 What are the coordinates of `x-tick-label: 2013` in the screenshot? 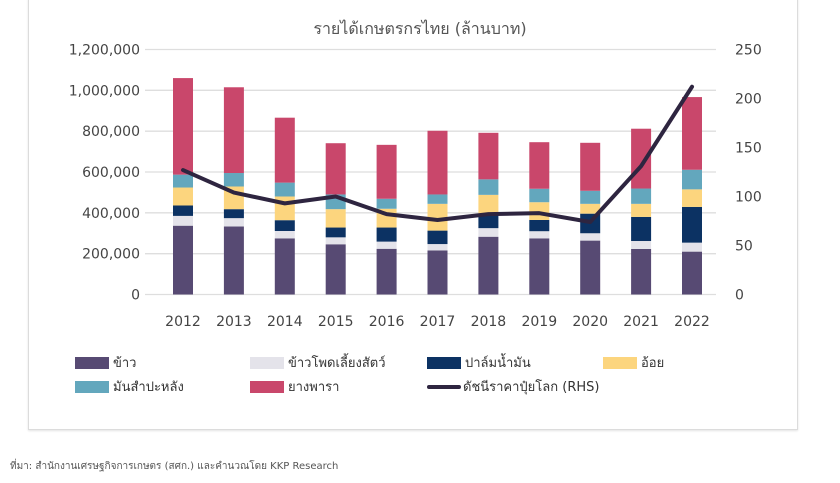 It's located at (234, 322).